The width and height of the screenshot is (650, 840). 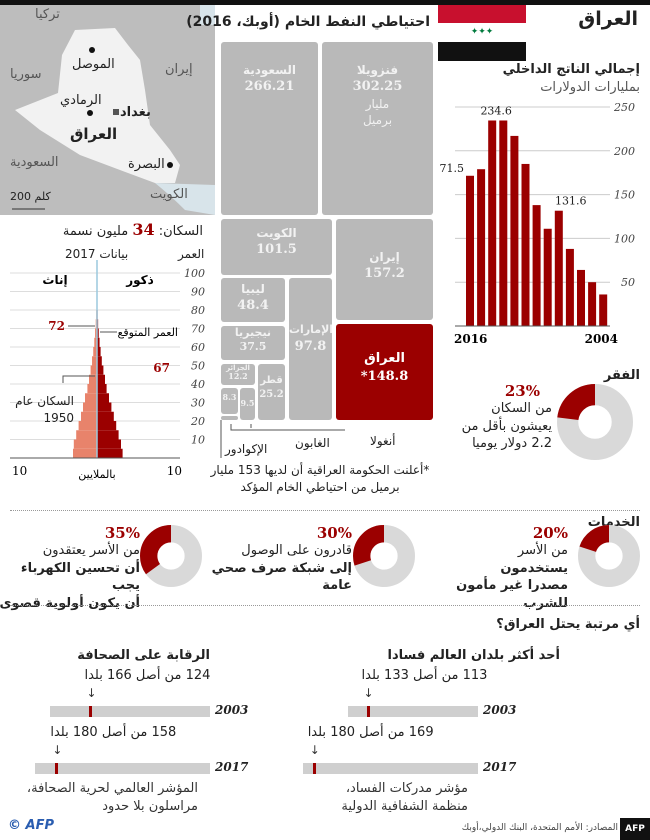 What do you see at coordinates (253, 347) in the screenshot?
I see `tile-value: 37.5` at bounding box center [253, 347].